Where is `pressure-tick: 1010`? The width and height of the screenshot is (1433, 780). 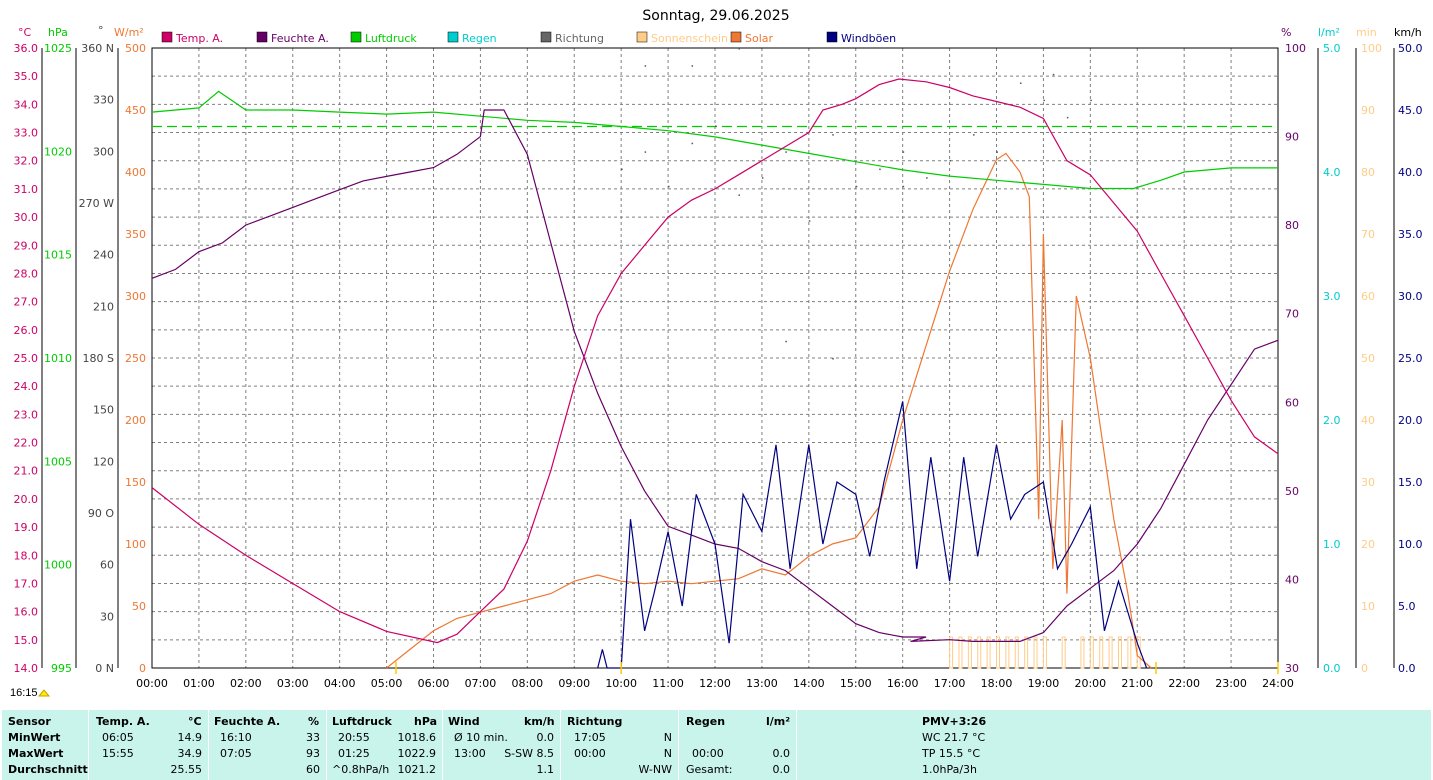 pressure-tick: 1010 is located at coordinates (58, 358).